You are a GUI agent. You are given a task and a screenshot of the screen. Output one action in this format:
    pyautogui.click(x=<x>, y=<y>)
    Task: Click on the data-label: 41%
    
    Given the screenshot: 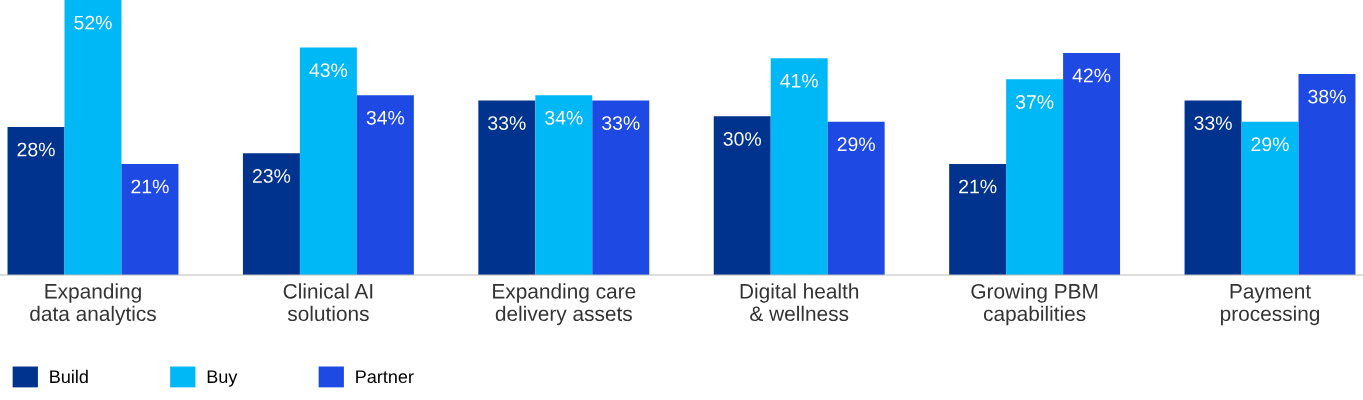 What is the action you would take?
    pyautogui.click(x=799, y=80)
    